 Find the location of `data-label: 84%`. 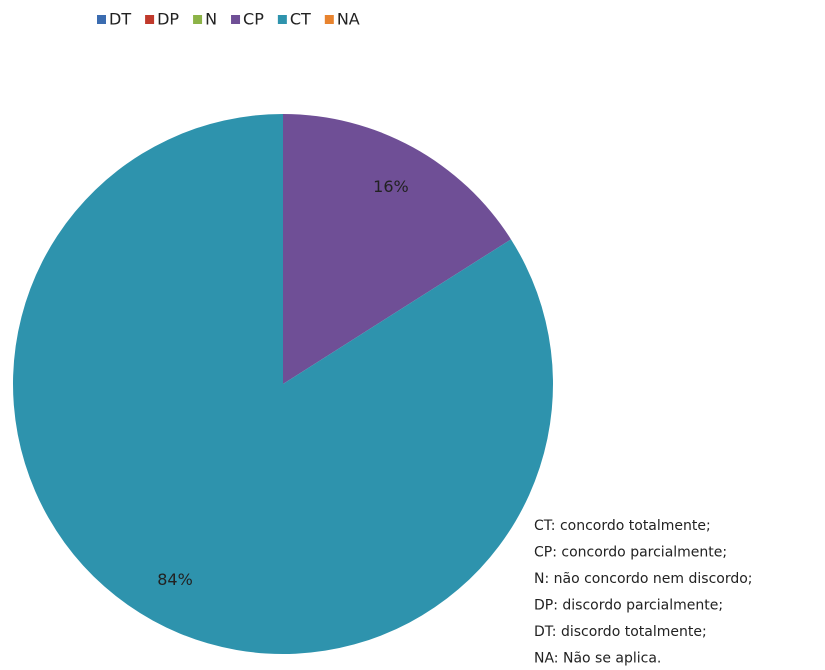

data-label: 84% is located at coordinates (175, 579).